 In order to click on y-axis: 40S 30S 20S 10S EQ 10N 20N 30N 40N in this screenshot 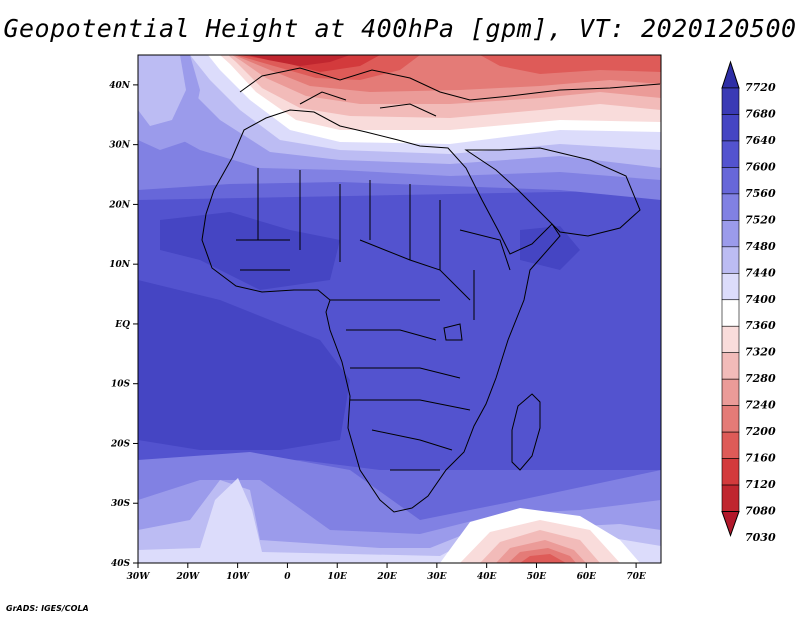, I will do `click(123, 325)`.